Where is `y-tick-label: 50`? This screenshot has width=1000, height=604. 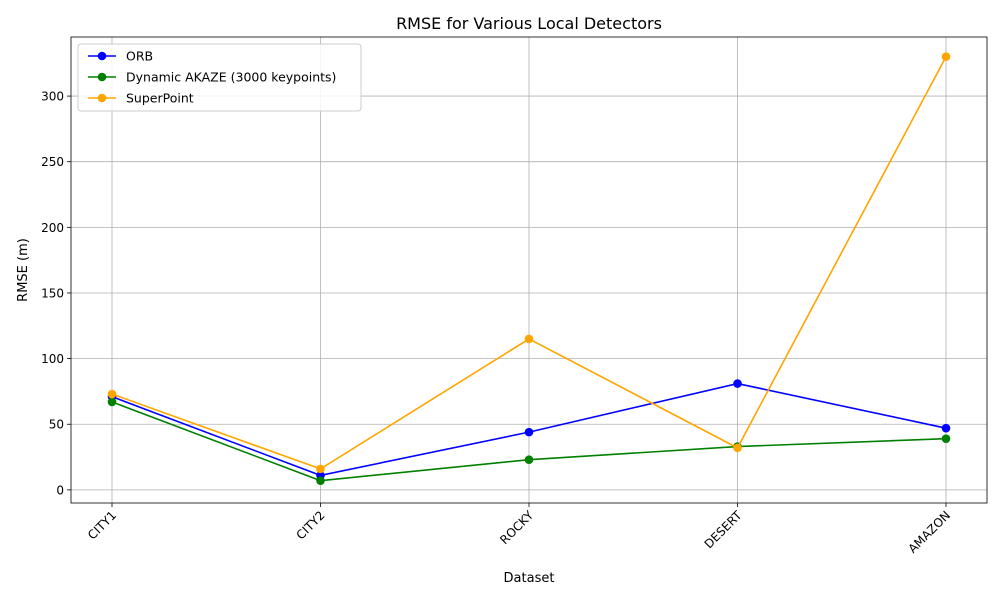
y-tick-label: 50 is located at coordinates (56, 425).